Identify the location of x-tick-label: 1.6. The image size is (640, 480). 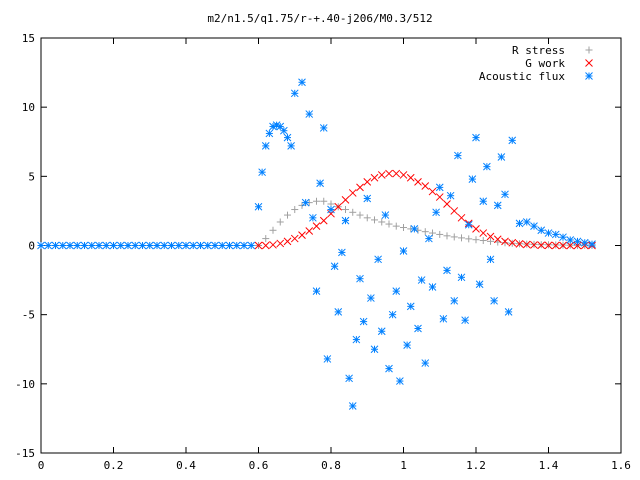
(621, 465).